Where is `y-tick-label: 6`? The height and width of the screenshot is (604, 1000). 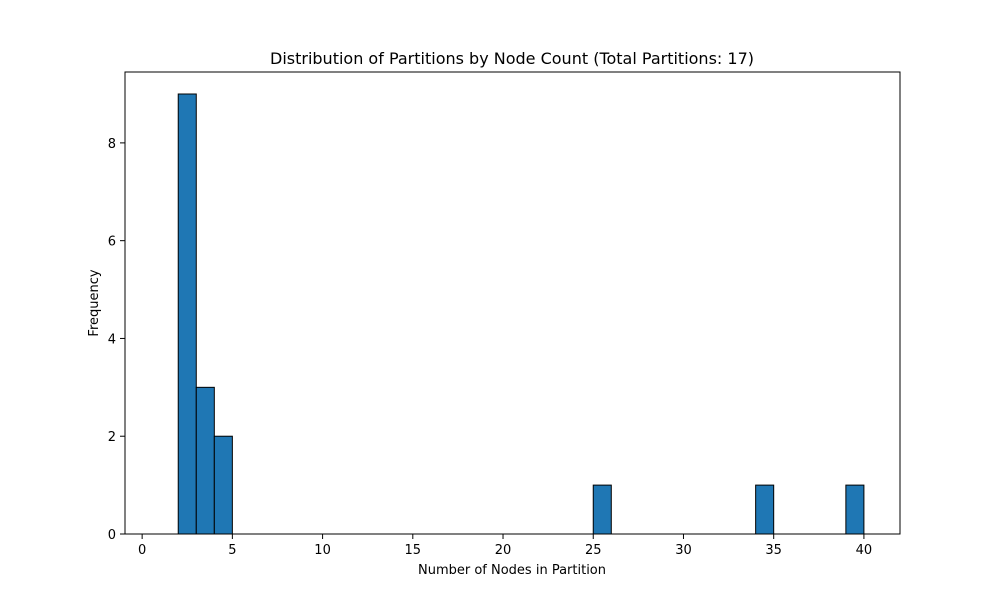 y-tick-label: 6 is located at coordinates (112, 242).